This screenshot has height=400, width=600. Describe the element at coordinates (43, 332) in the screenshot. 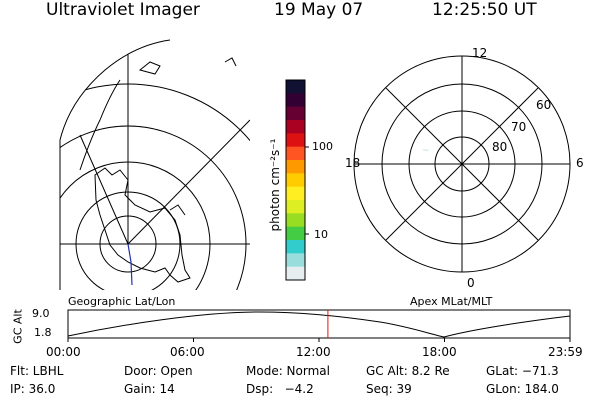

I see `timeline-ytick-1.8: 1.8` at that location.